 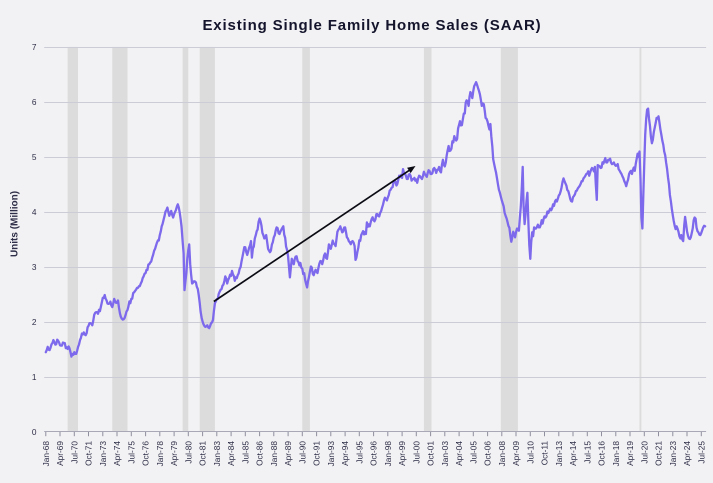 I want to click on svg-text: Jul-00, so click(x=416, y=452).